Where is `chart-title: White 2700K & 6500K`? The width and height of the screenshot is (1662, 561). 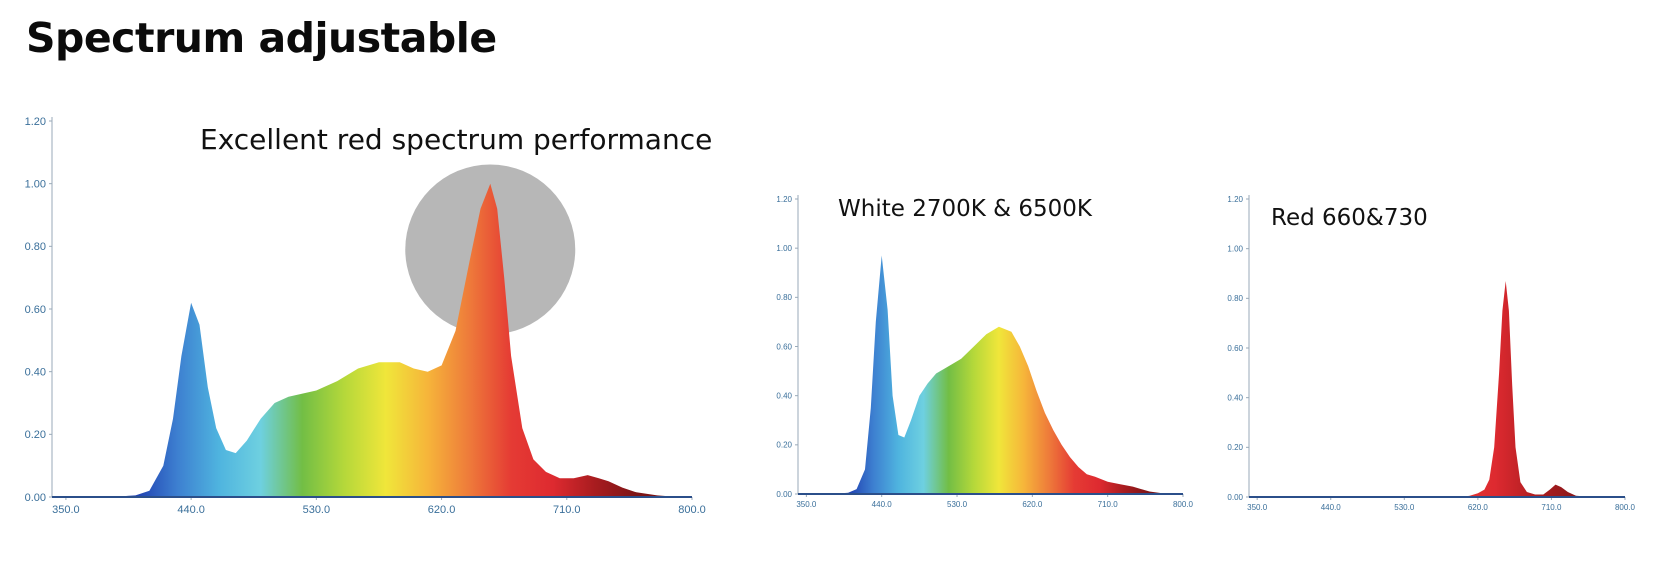 chart-title: White 2700K & 6500K is located at coordinates (965, 209).